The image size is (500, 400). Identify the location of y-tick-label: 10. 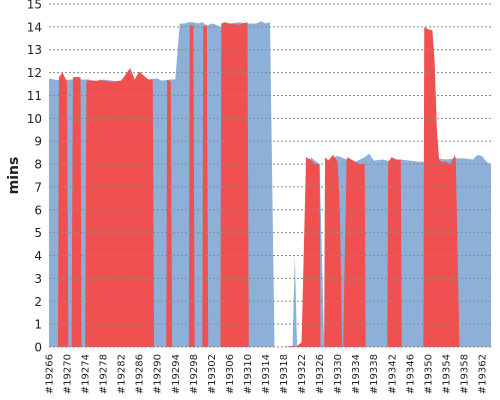
(34, 119).